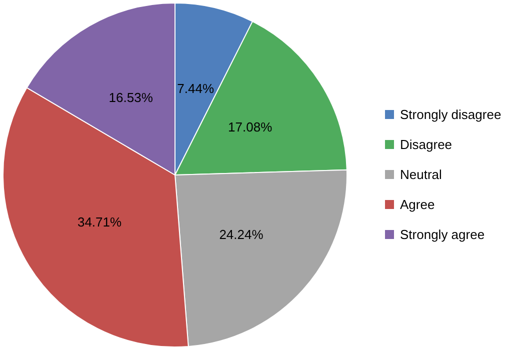  I want to click on legend-label: Disagree, so click(426, 144).